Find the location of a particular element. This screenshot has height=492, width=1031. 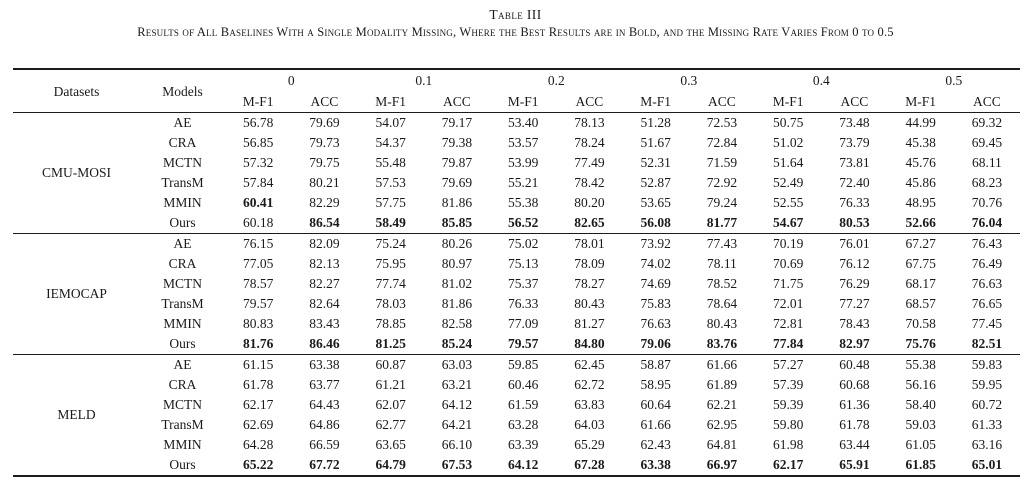

metric-value: 78.27 is located at coordinates (589, 283).